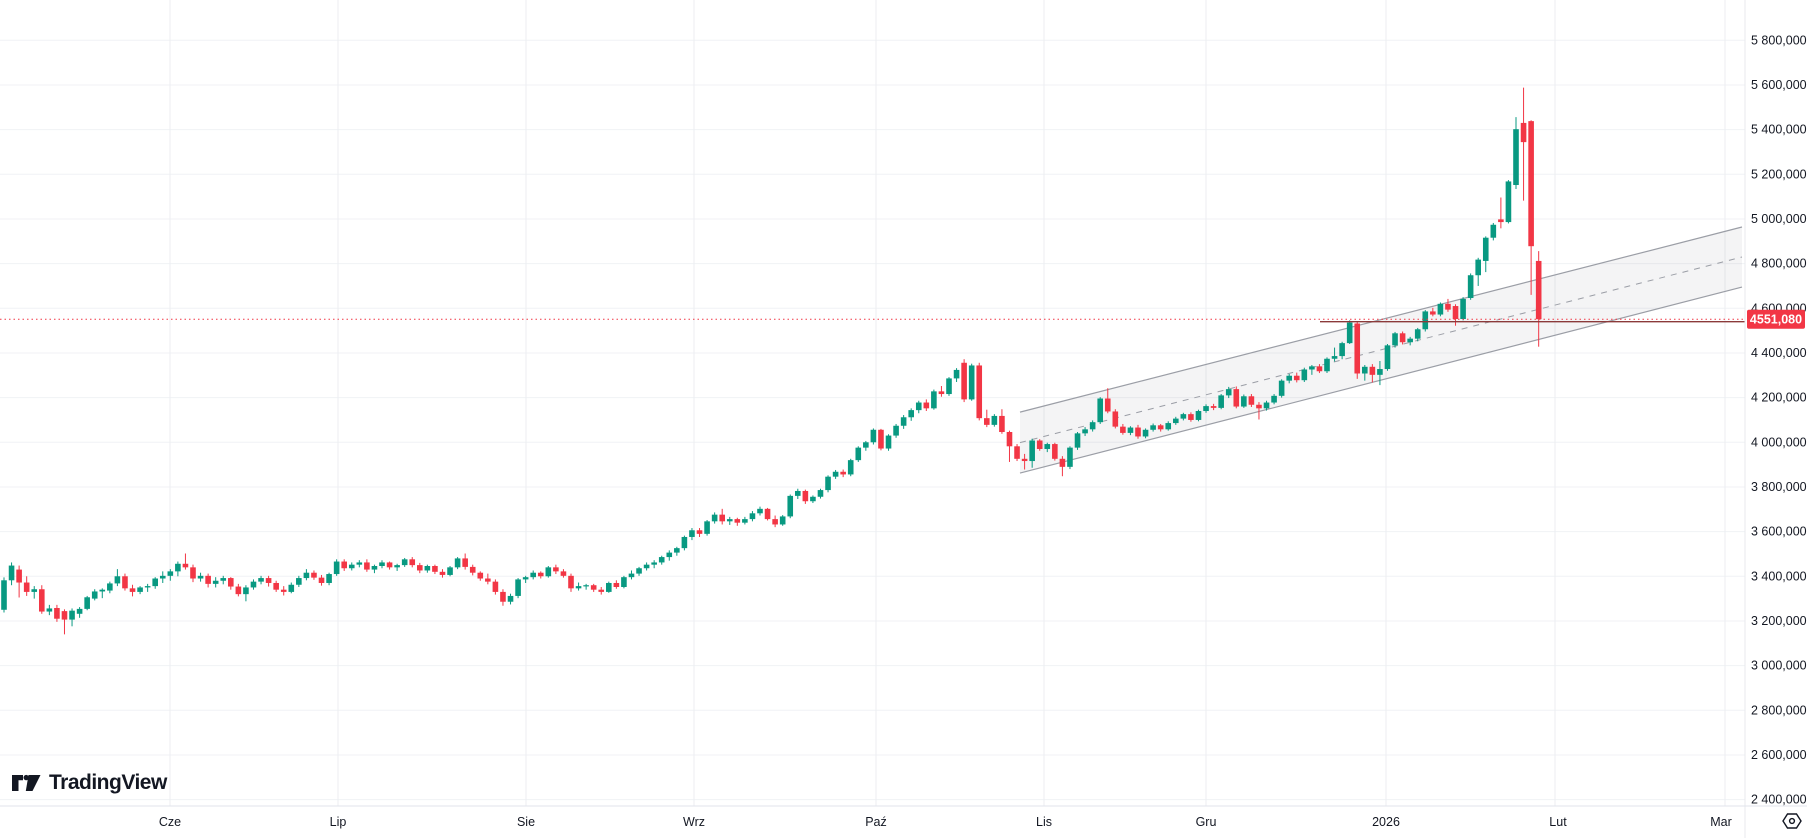  Describe the element at coordinates (1206, 822) in the screenshot. I see `time-axis-label: Gru` at that location.